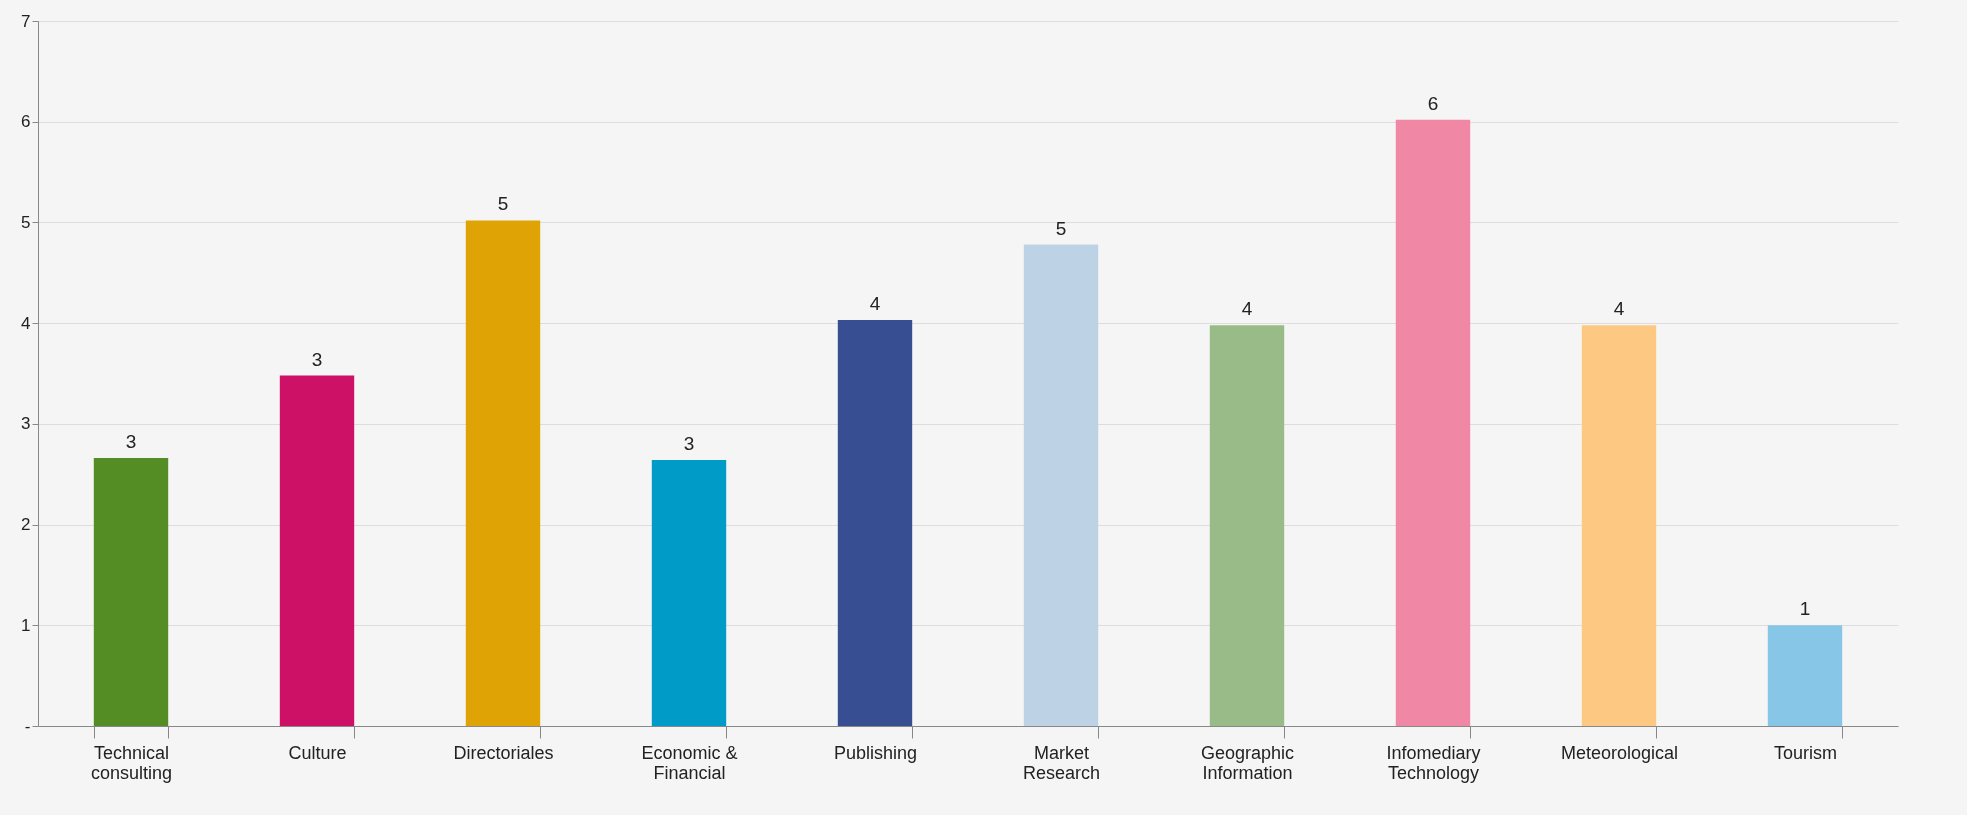 Image resolution: width=1967 pixels, height=815 pixels. I want to click on y-tick-label: 6, so click(26, 122).